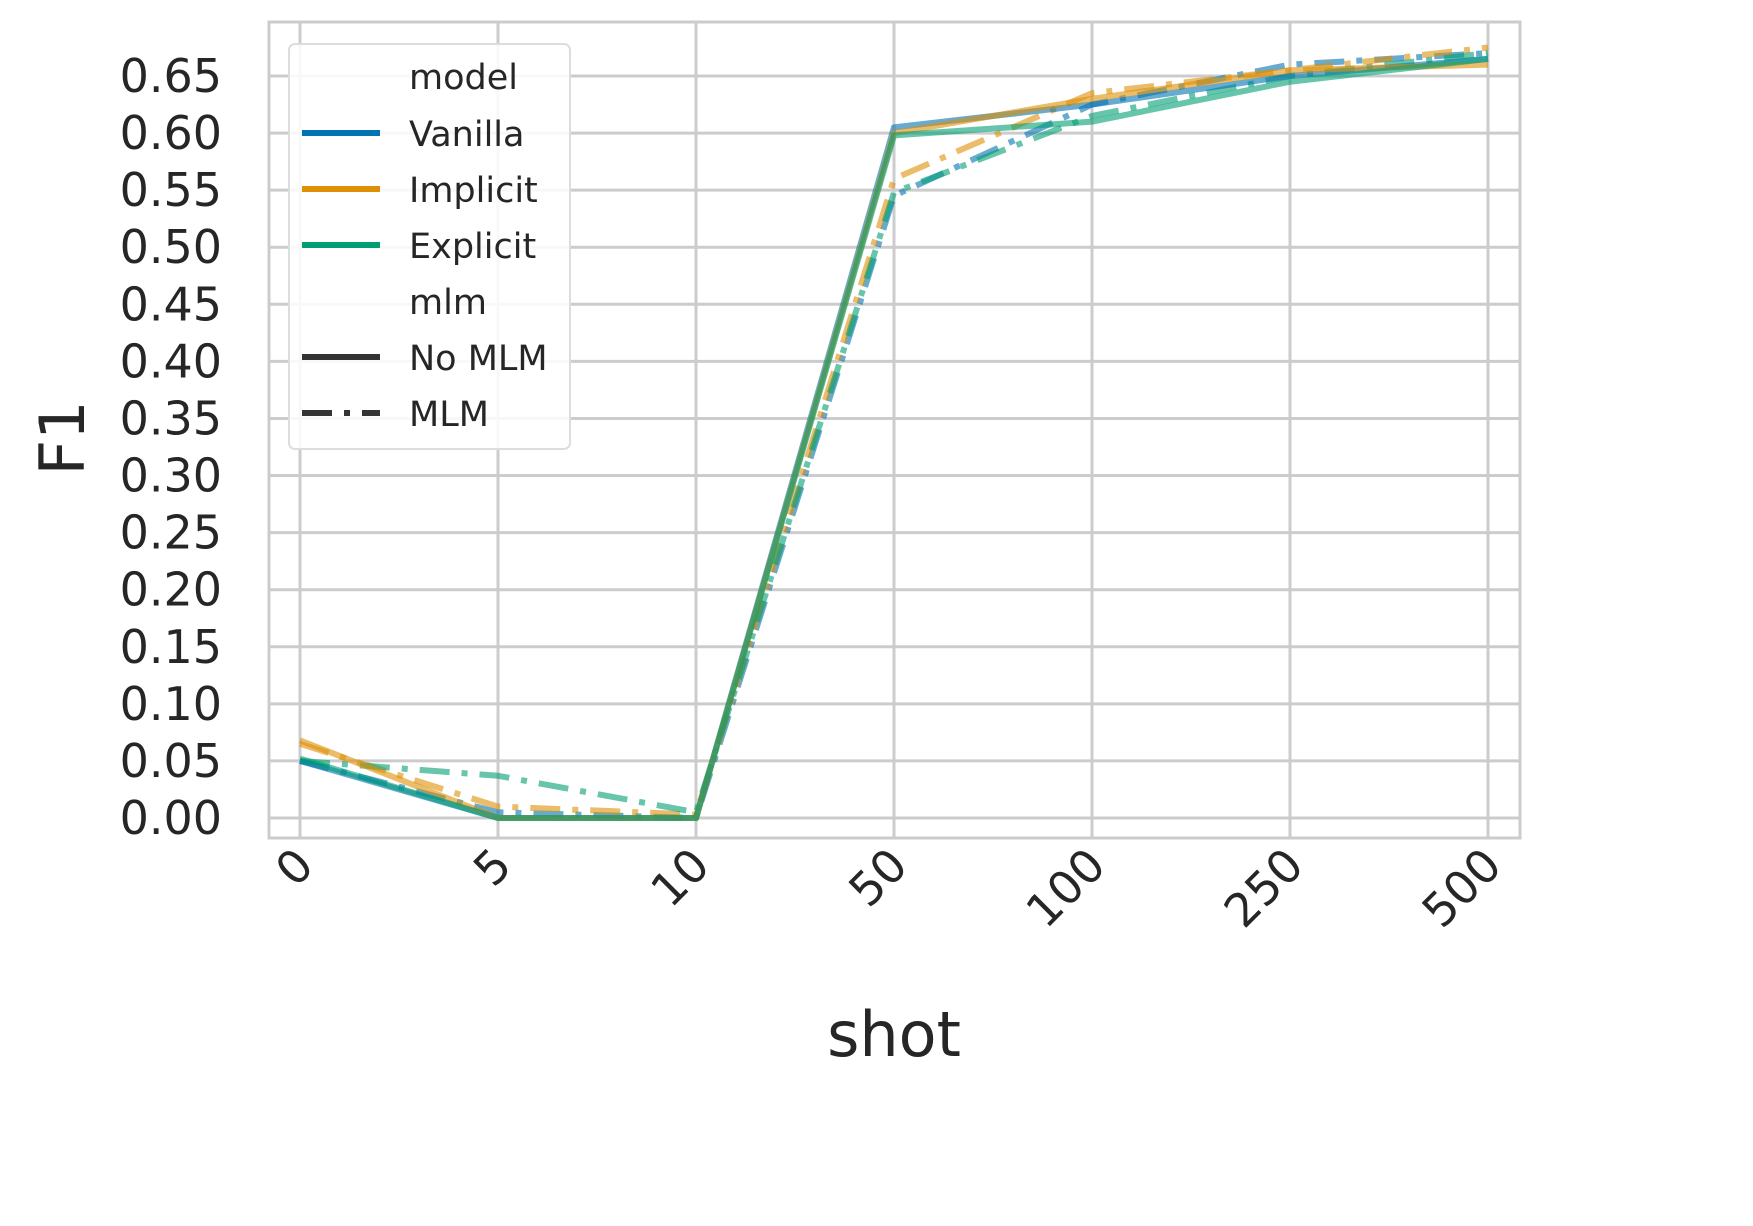 The height and width of the screenshot is (1226, 1753). What do you see at coordinates (171, 76) in the screenshot?
I see `y-tick-label: 0.65` at bounding box center [171, 76].